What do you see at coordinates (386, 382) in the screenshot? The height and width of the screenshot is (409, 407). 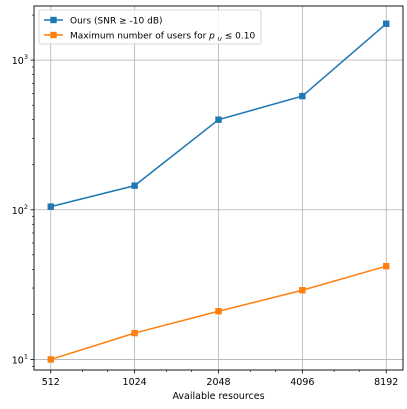 I see `x-tick-label: 8192` at bounding box center [386, 382].